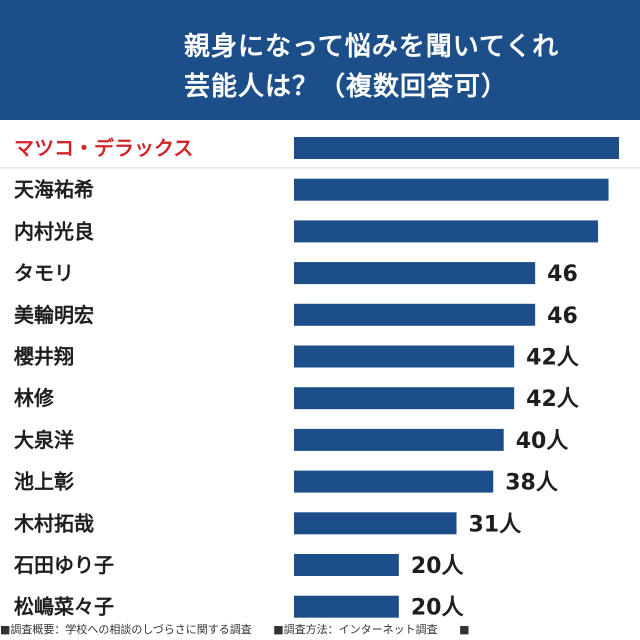 The image size is (640, 640). What do you see at coordinates (464, 629) in the screenshot?
I see `footer-trailing-marker: ■` at bounding box center [464, 629].